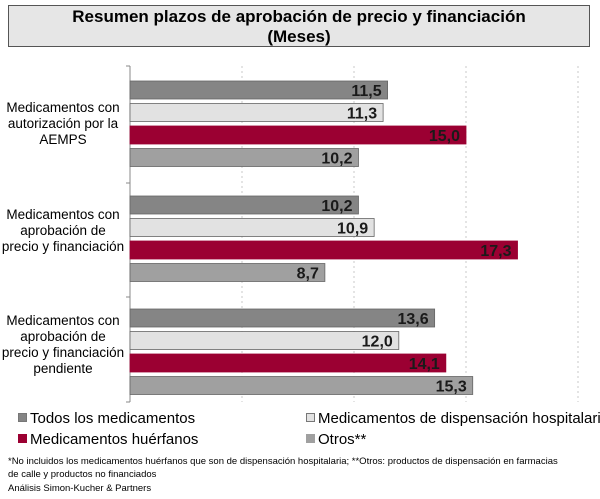  What do you see at coordinates (113, 418) in the screenshot?
I see `legend-label: Todos los medicamentos` at bounding box center [113, 418].